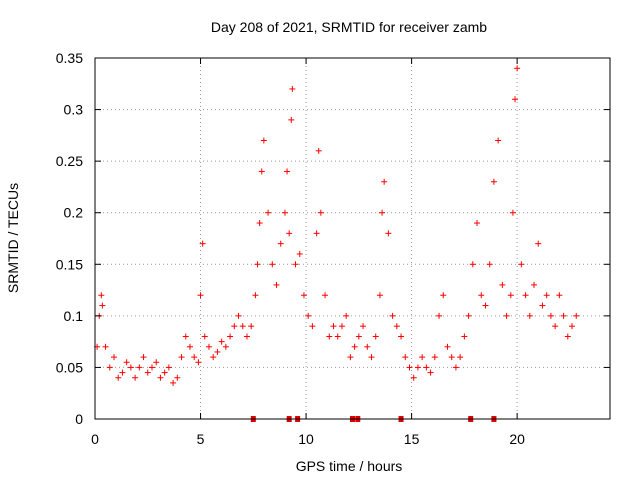 The height and width of the screenshot is (480, 640). I want to click on y-tick-label: 0.35, so click(69, 58).